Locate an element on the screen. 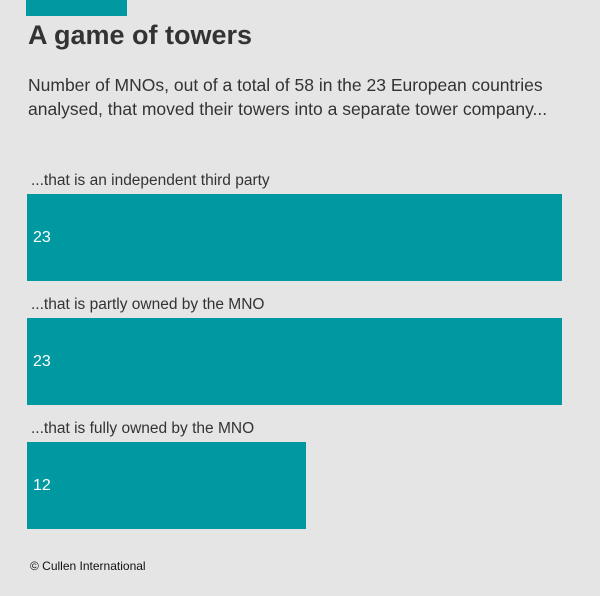 The image size is (600, 596). data-label: 12 is located at coordinates (42, 485).